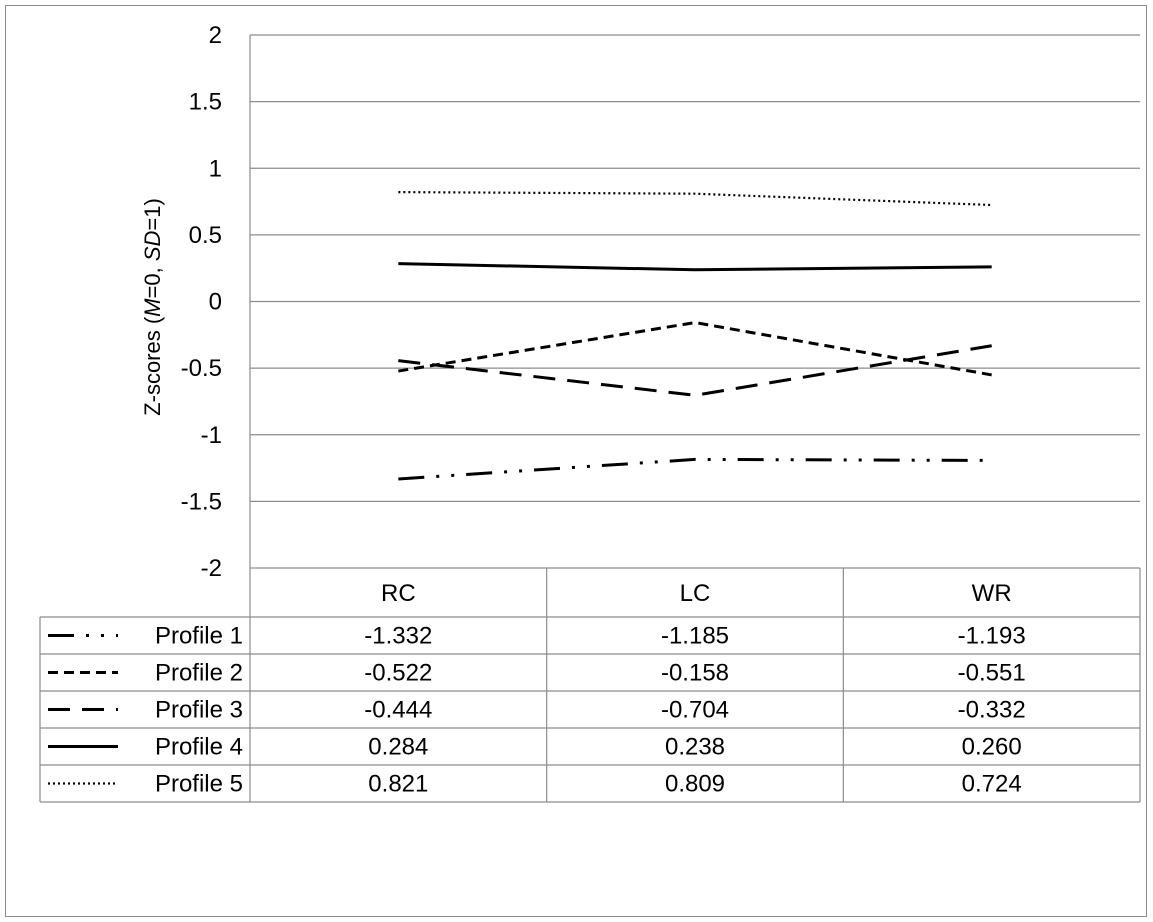 This screenshot has height=922, width=1153. I want to click on legend-label: Profile 2, so click(199, 673).